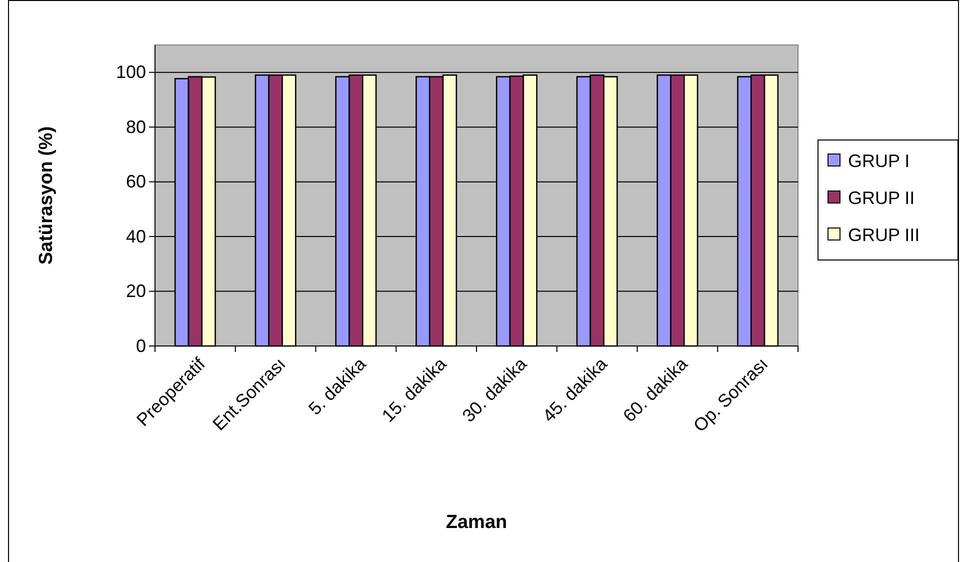 The height and width of the screenshot is (562, 960). What do you see at coordinates (136, 126) in the screenshot?
I see `y-tick-label: 80` at bounding box center [136, 126].